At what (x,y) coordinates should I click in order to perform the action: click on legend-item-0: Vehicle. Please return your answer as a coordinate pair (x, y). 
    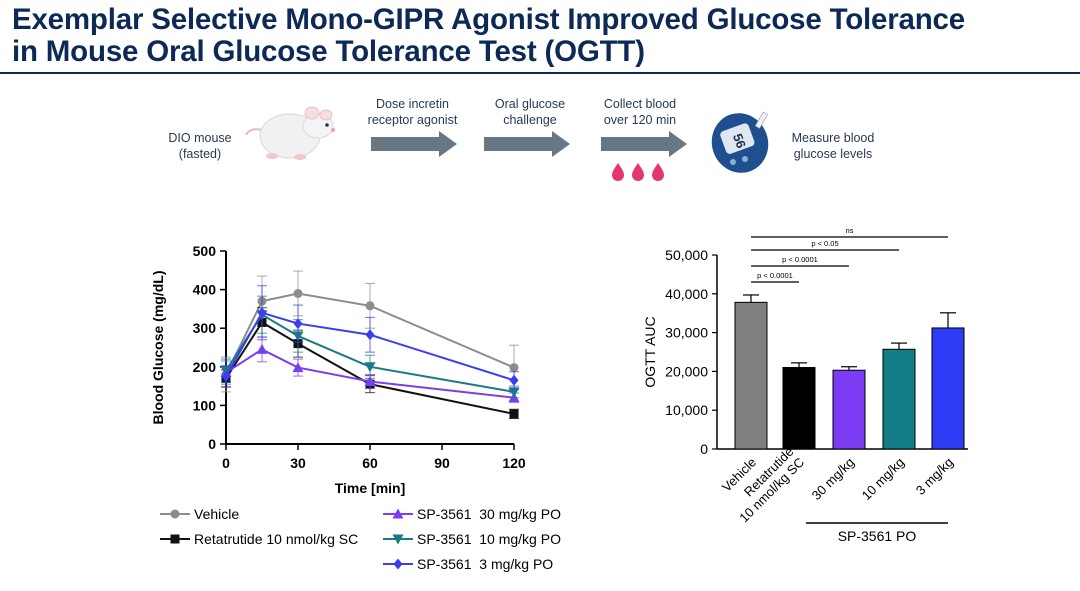
    Looking at the image, I should click on (199, 514).